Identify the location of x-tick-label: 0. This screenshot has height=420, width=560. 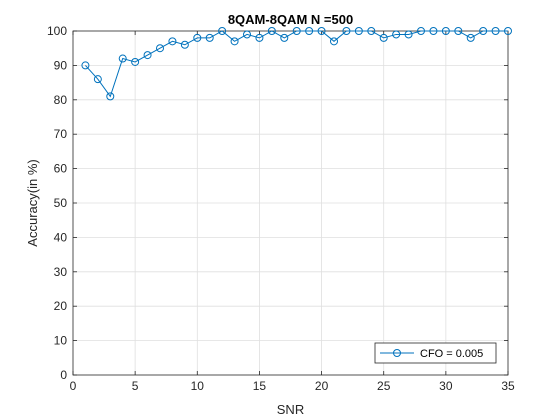
(73, 386).